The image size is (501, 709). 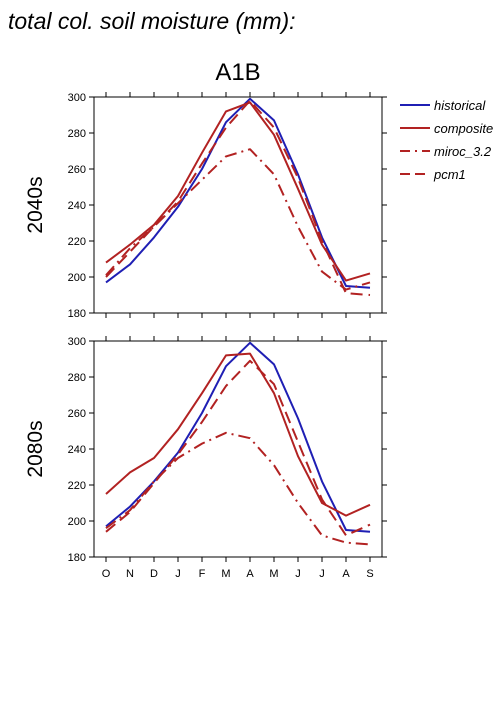 What do you see at coordinates (449, 174) in the screenshot?
I see `legend-label-pcm1: pcm1` at bounding box center [449, 174].